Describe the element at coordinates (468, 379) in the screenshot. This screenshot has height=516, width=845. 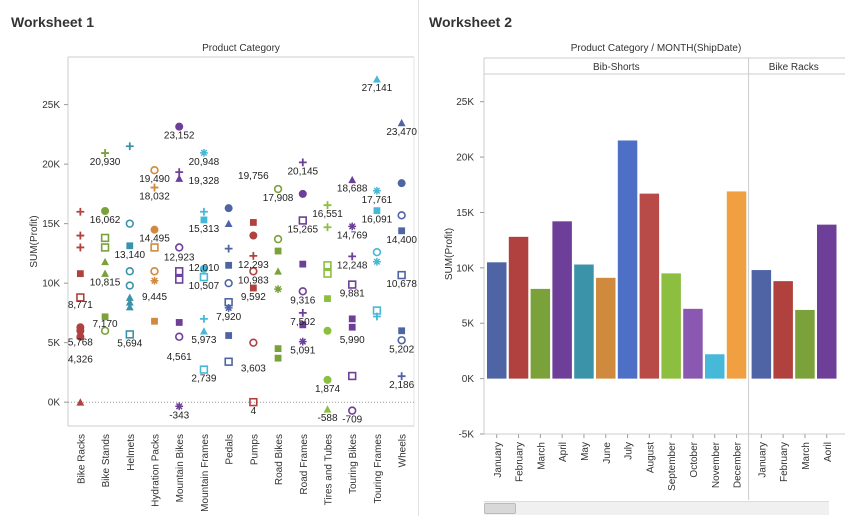
I see `y-tick-label: 0K` at that location.